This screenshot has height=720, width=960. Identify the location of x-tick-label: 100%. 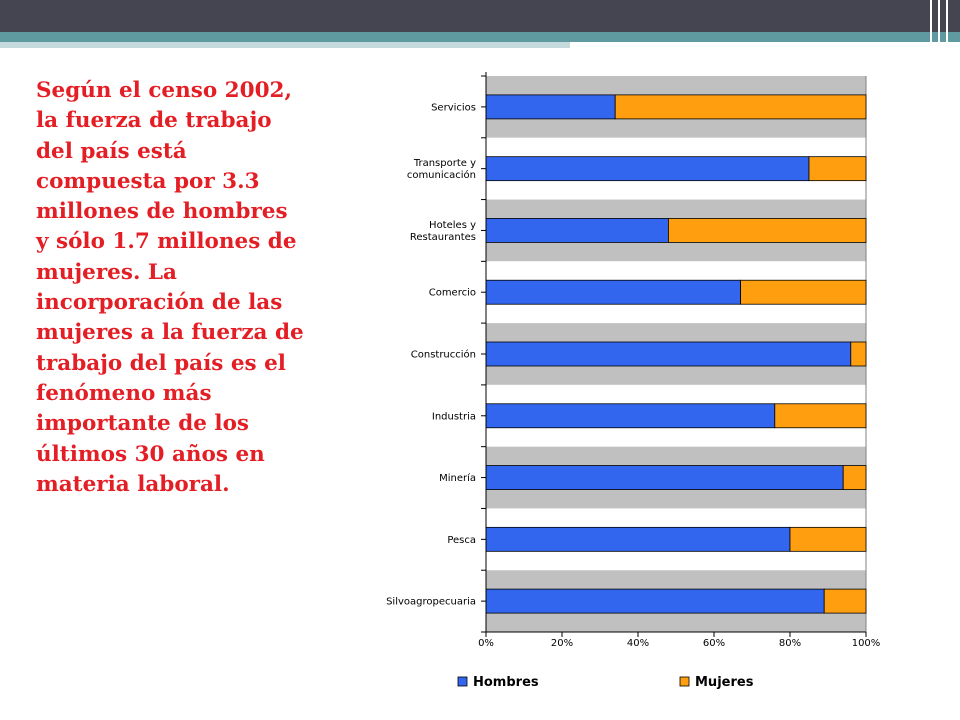
(866, 643).